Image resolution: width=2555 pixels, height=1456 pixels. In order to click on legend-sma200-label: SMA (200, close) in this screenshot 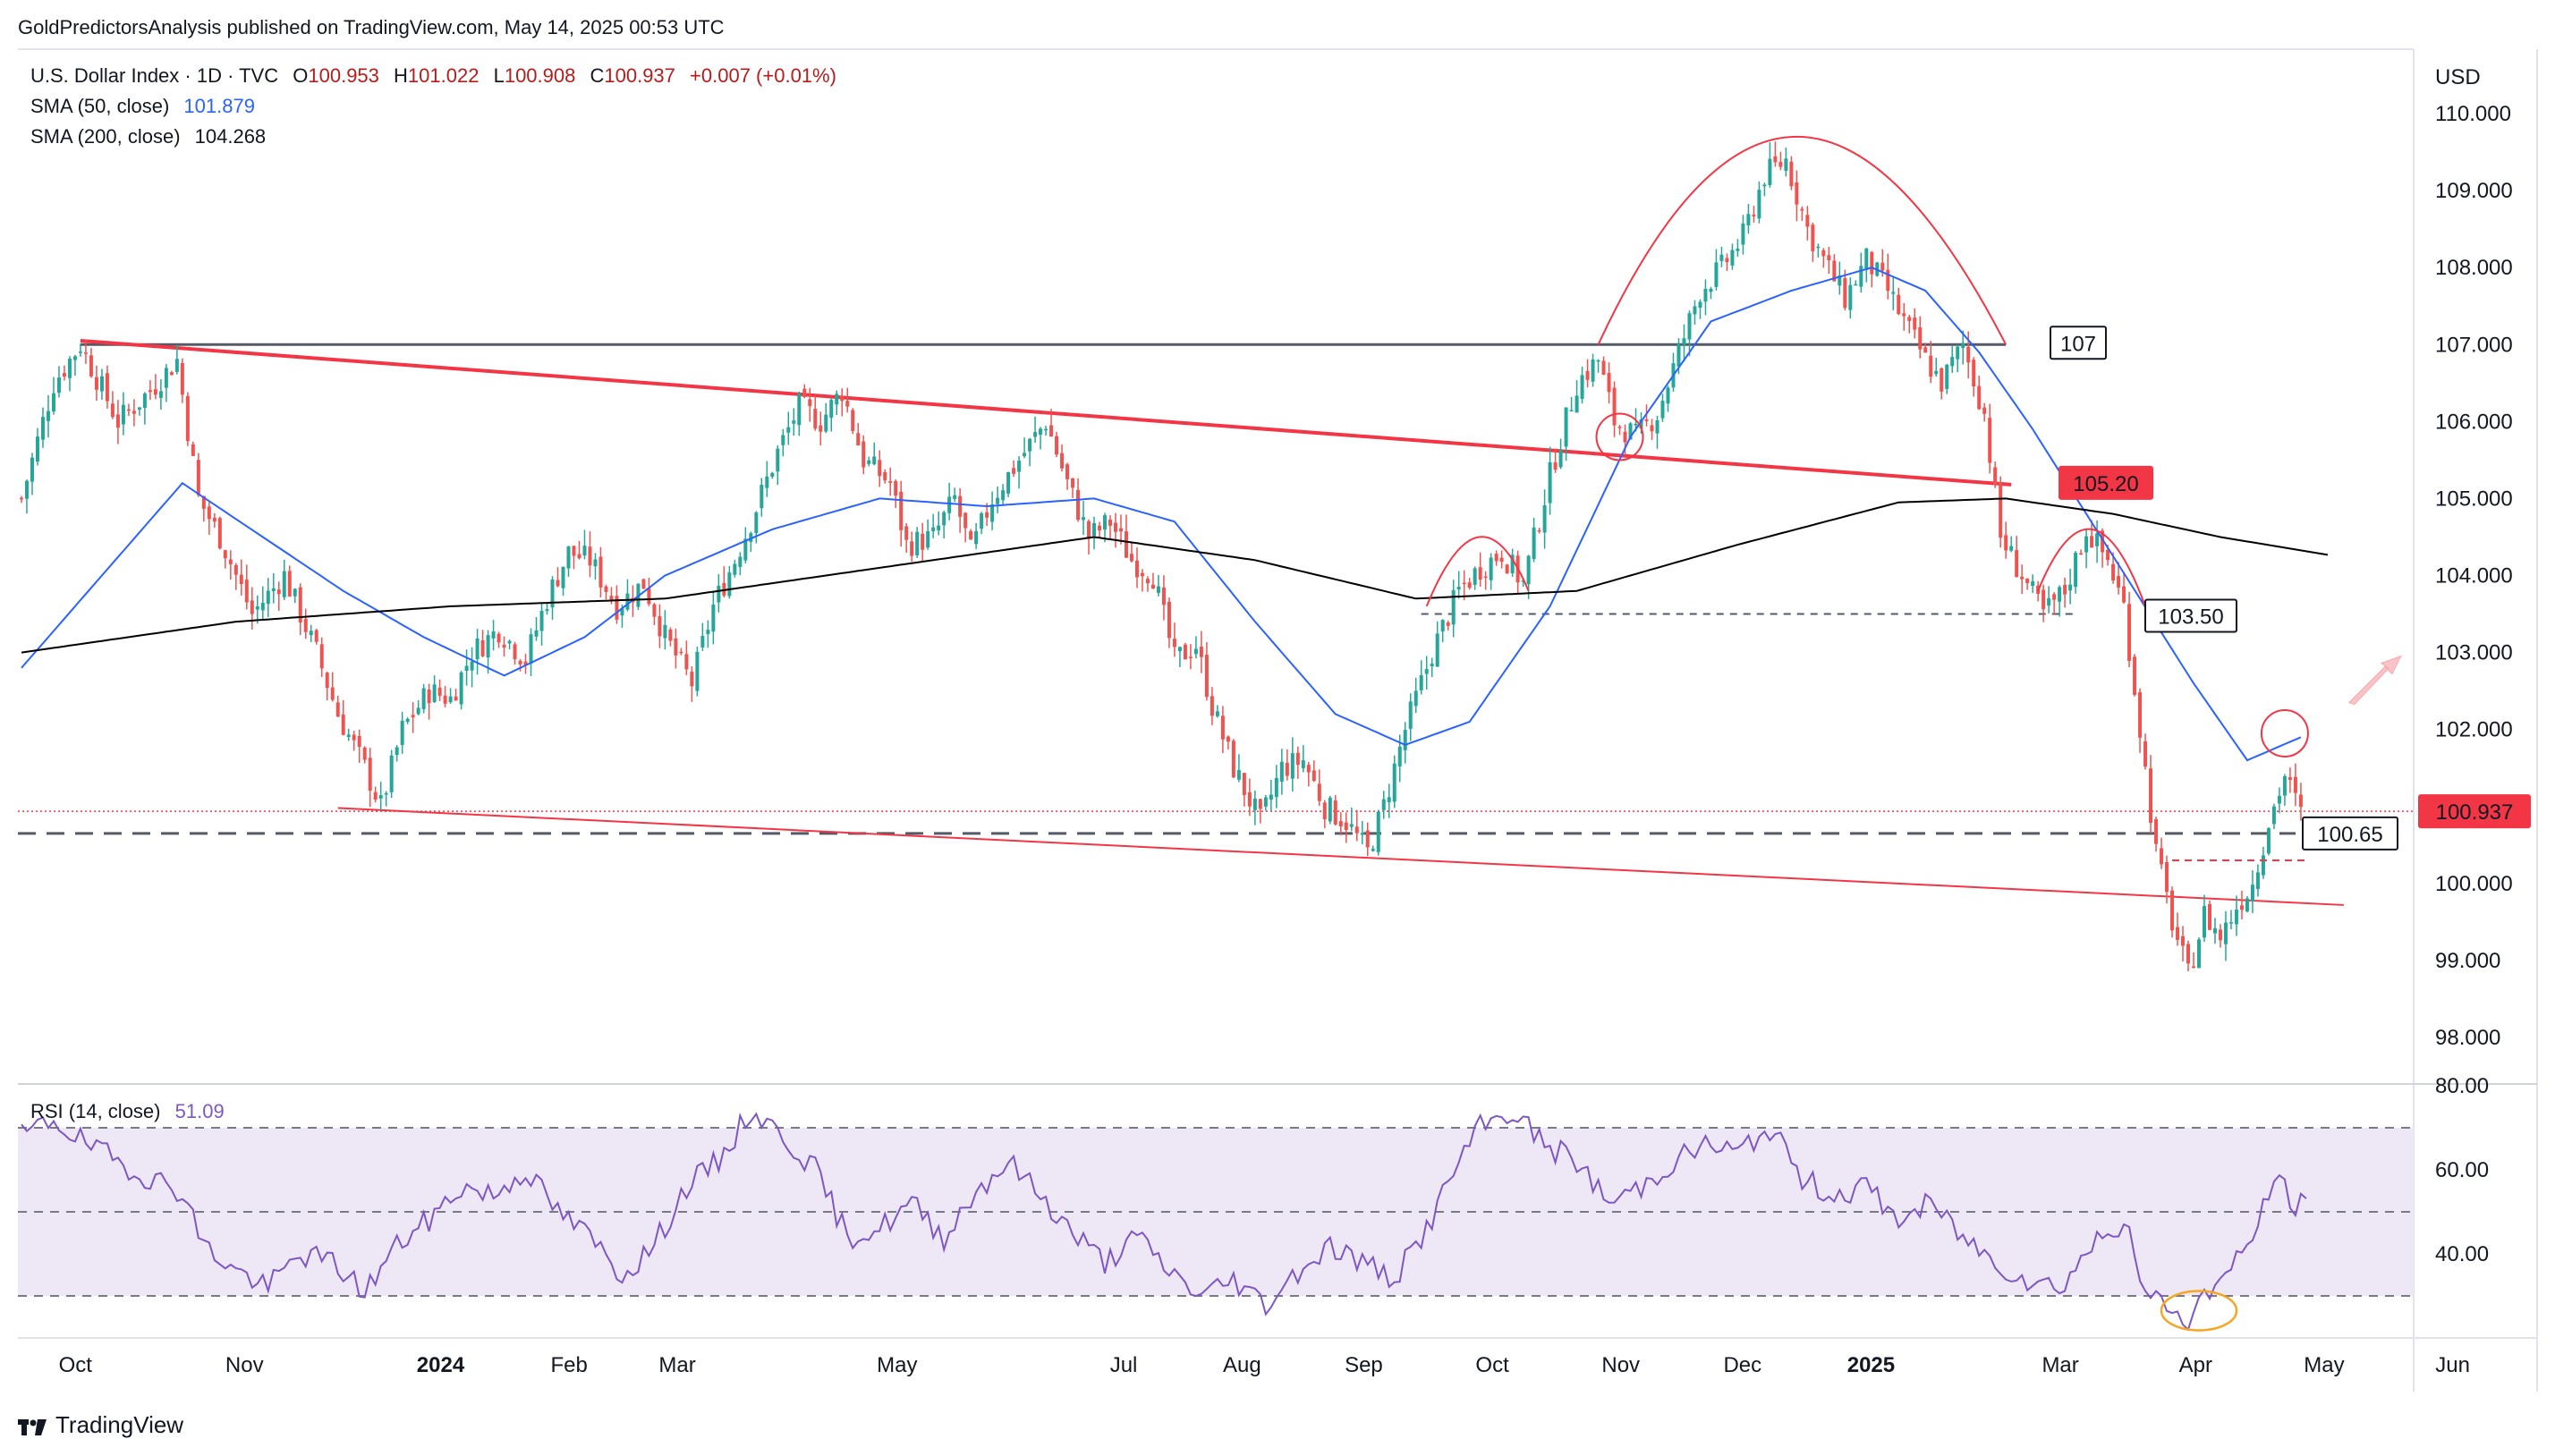, I will do `click(106, 136)`.